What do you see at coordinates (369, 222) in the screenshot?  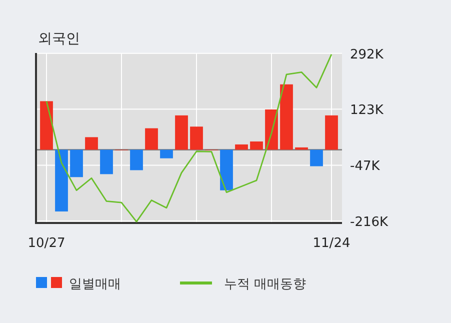 I see `y-tick-label: -216K` at bounding box center [369, 222].